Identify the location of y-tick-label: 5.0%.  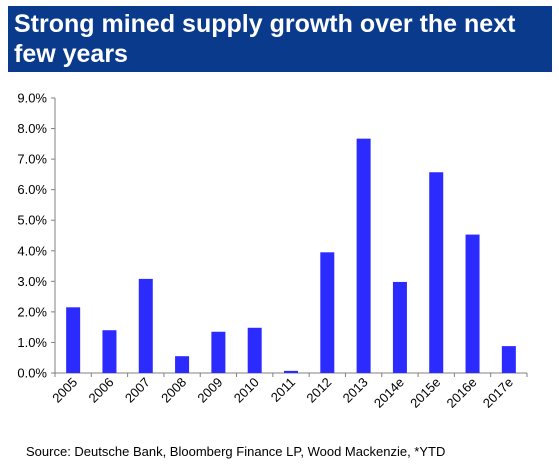
(32, 220).